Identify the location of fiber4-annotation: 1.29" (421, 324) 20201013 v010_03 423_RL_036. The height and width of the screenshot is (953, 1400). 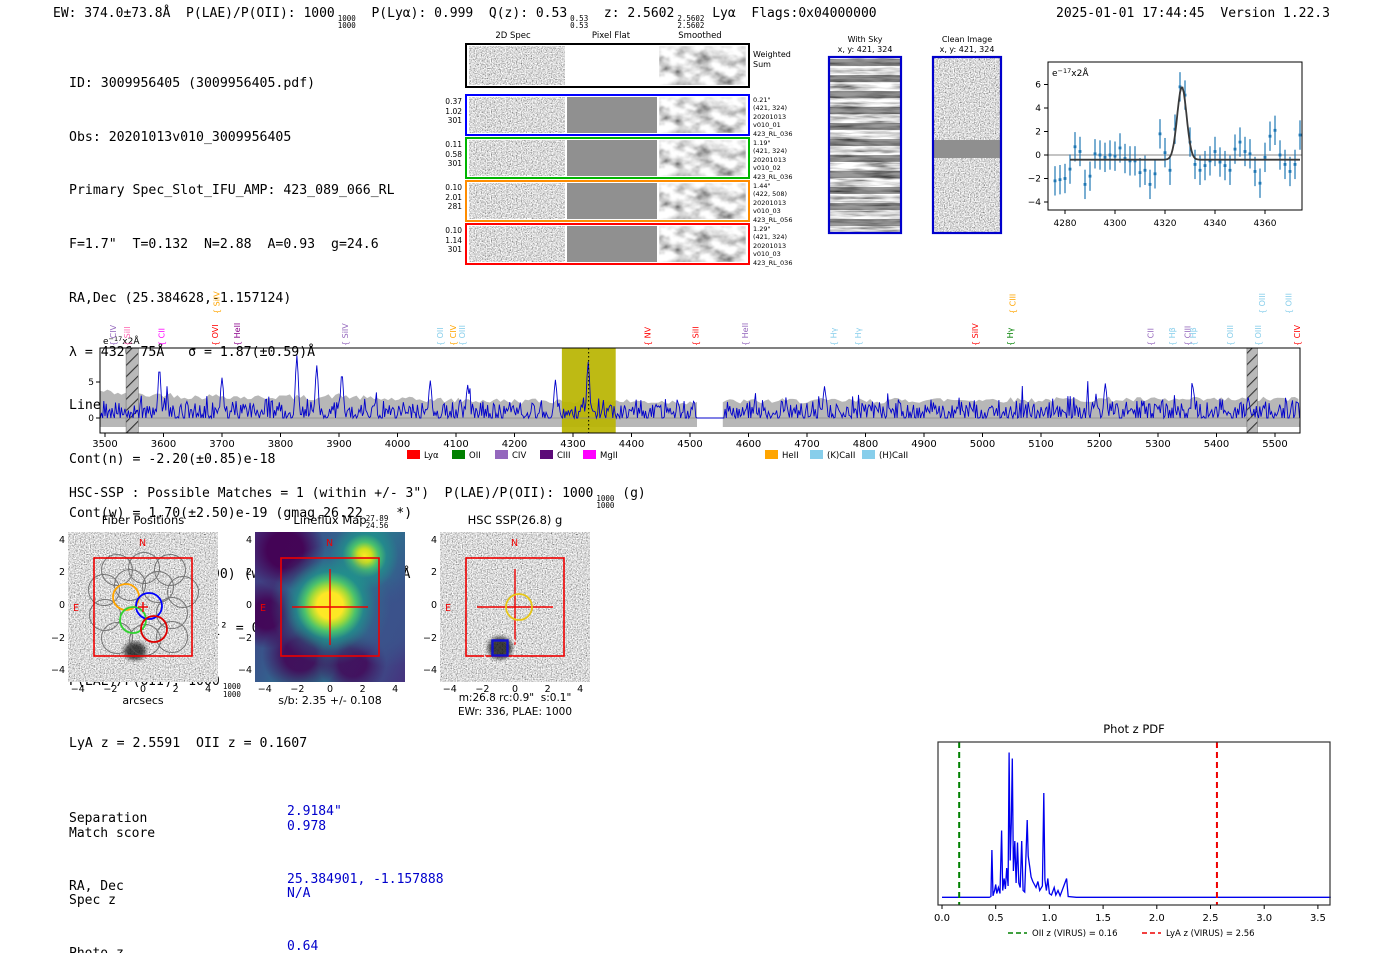
(773, 246).